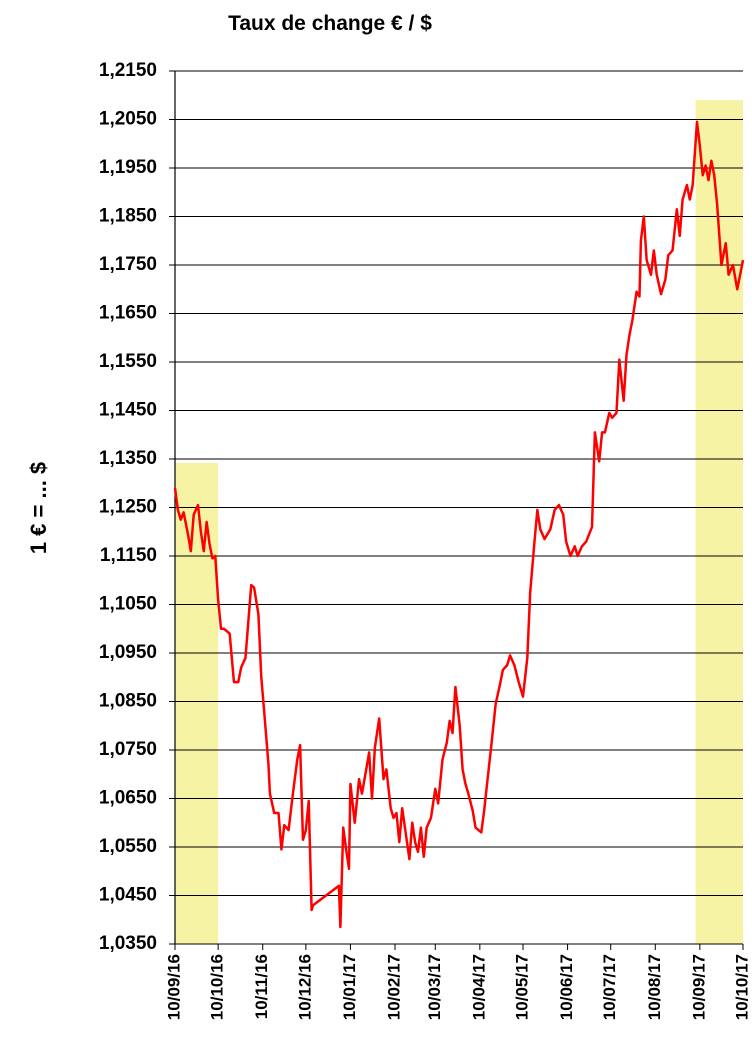 This screenshot has width=752, height=1059. What do you see at coordinates (434, 987) in the screenshot?
I see `x-tick-label: 10/03/17` at bounding box center [434, 987].